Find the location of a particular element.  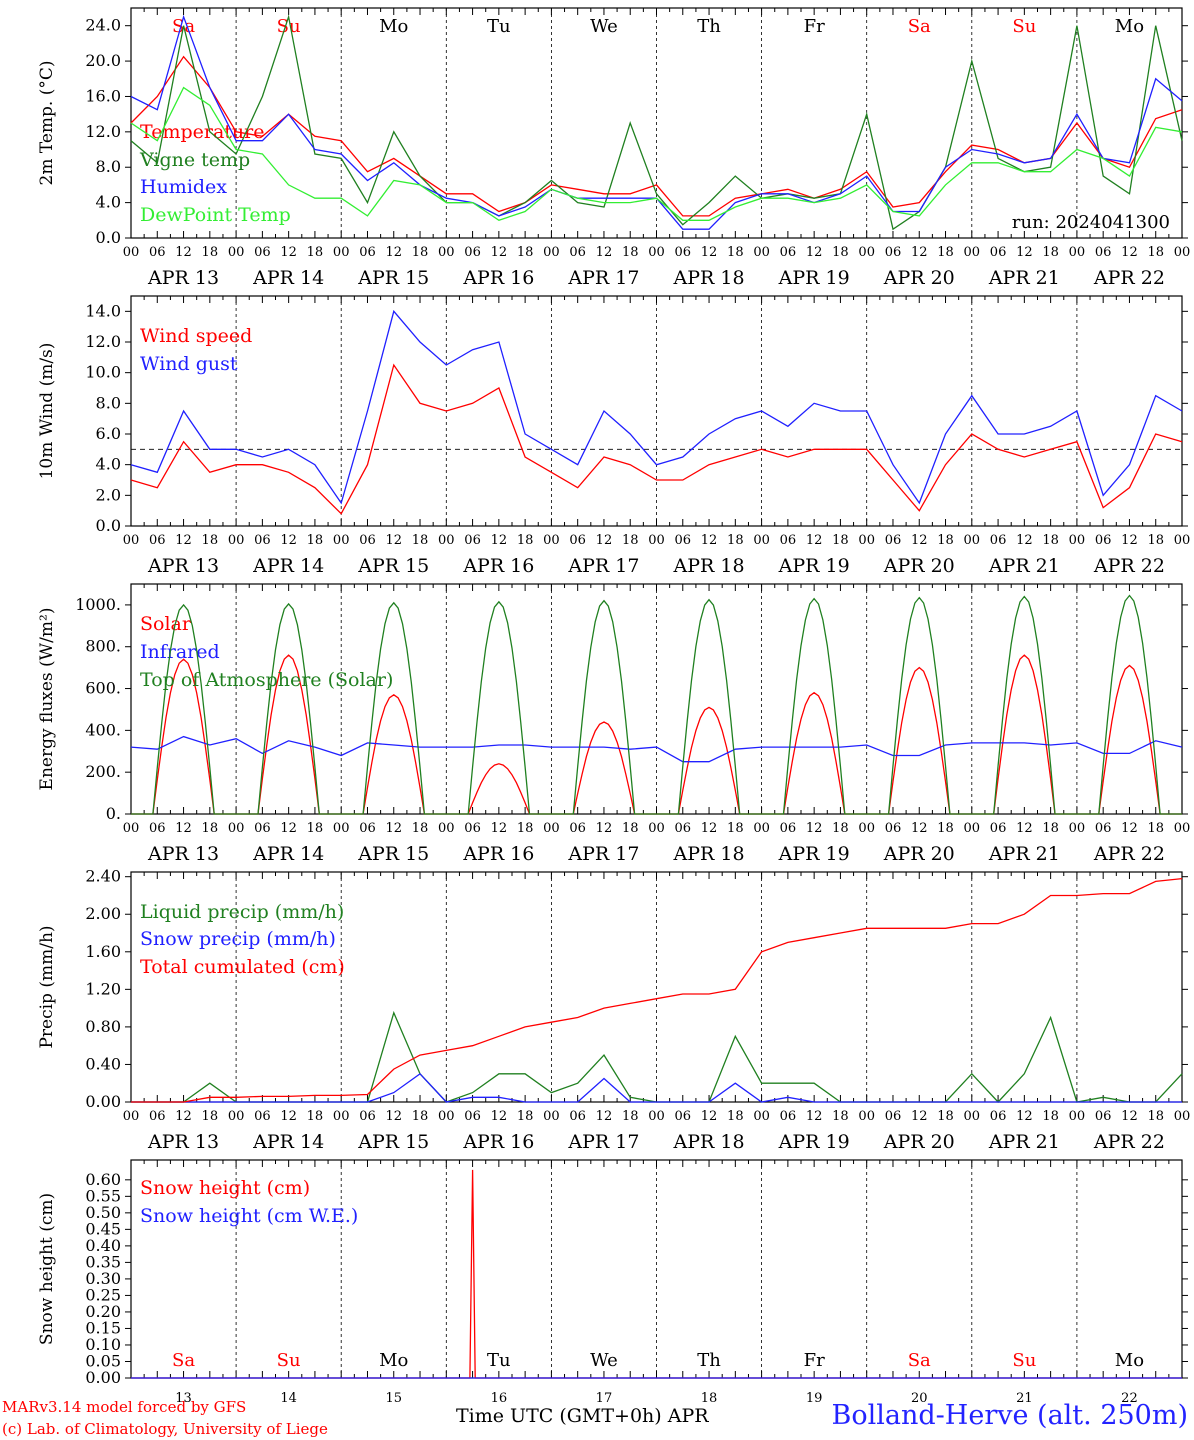

panel3-date-label: APR 17 is located at coordinates (603, 854).